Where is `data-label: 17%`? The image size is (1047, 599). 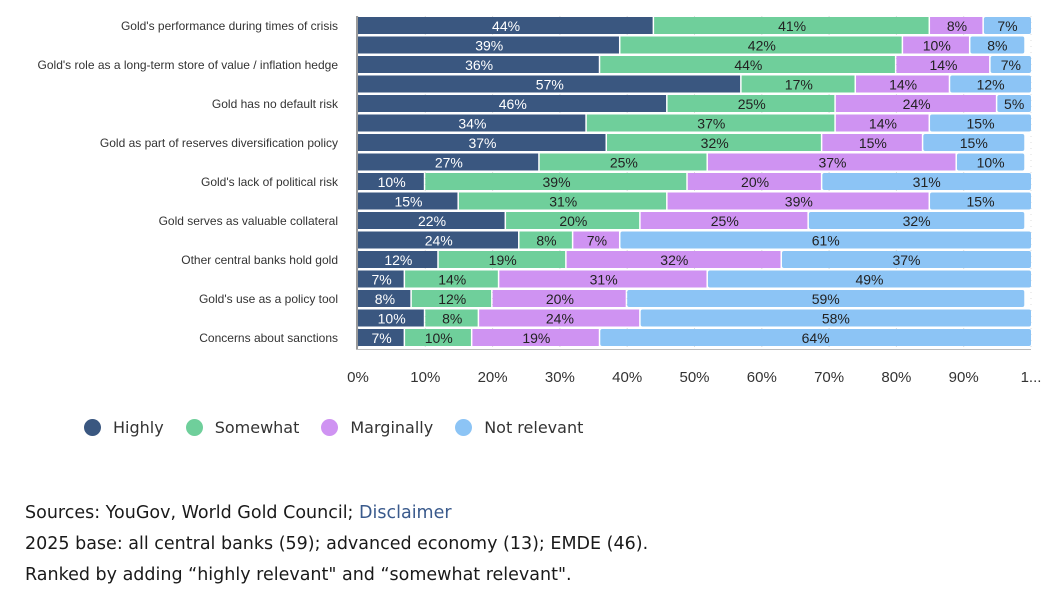
data-label: 17% is located at coordinates (799, 85).